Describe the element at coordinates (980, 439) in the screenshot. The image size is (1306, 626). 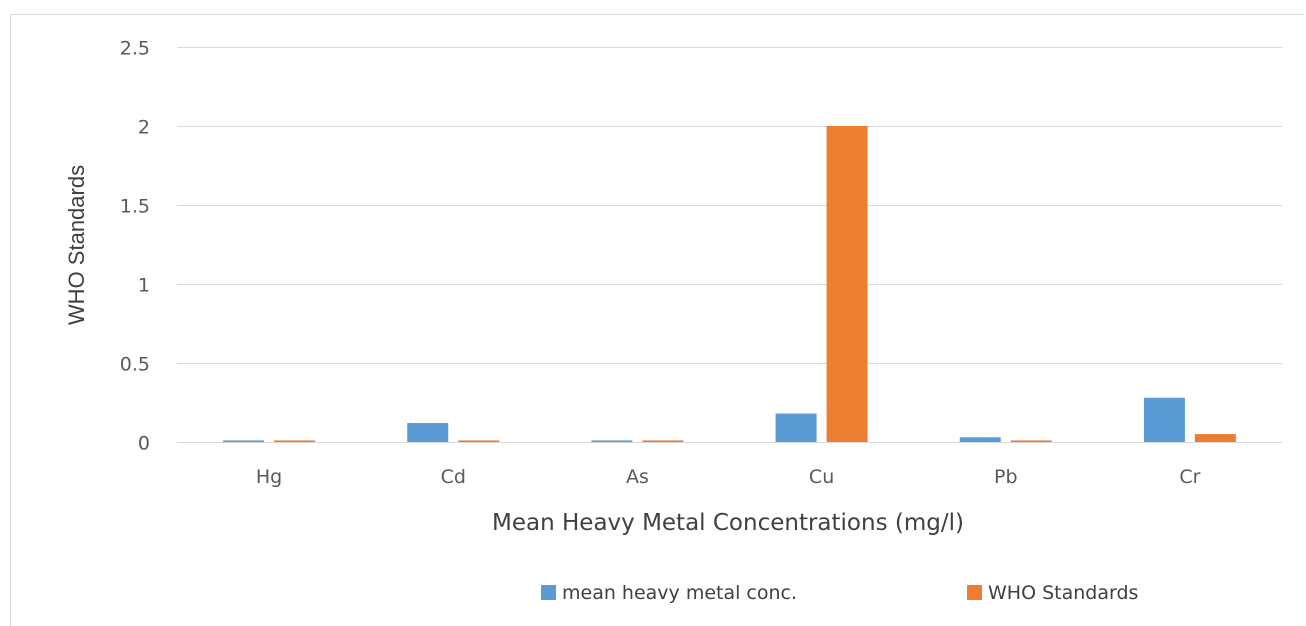
I see `bar-mean-pb` at that location.